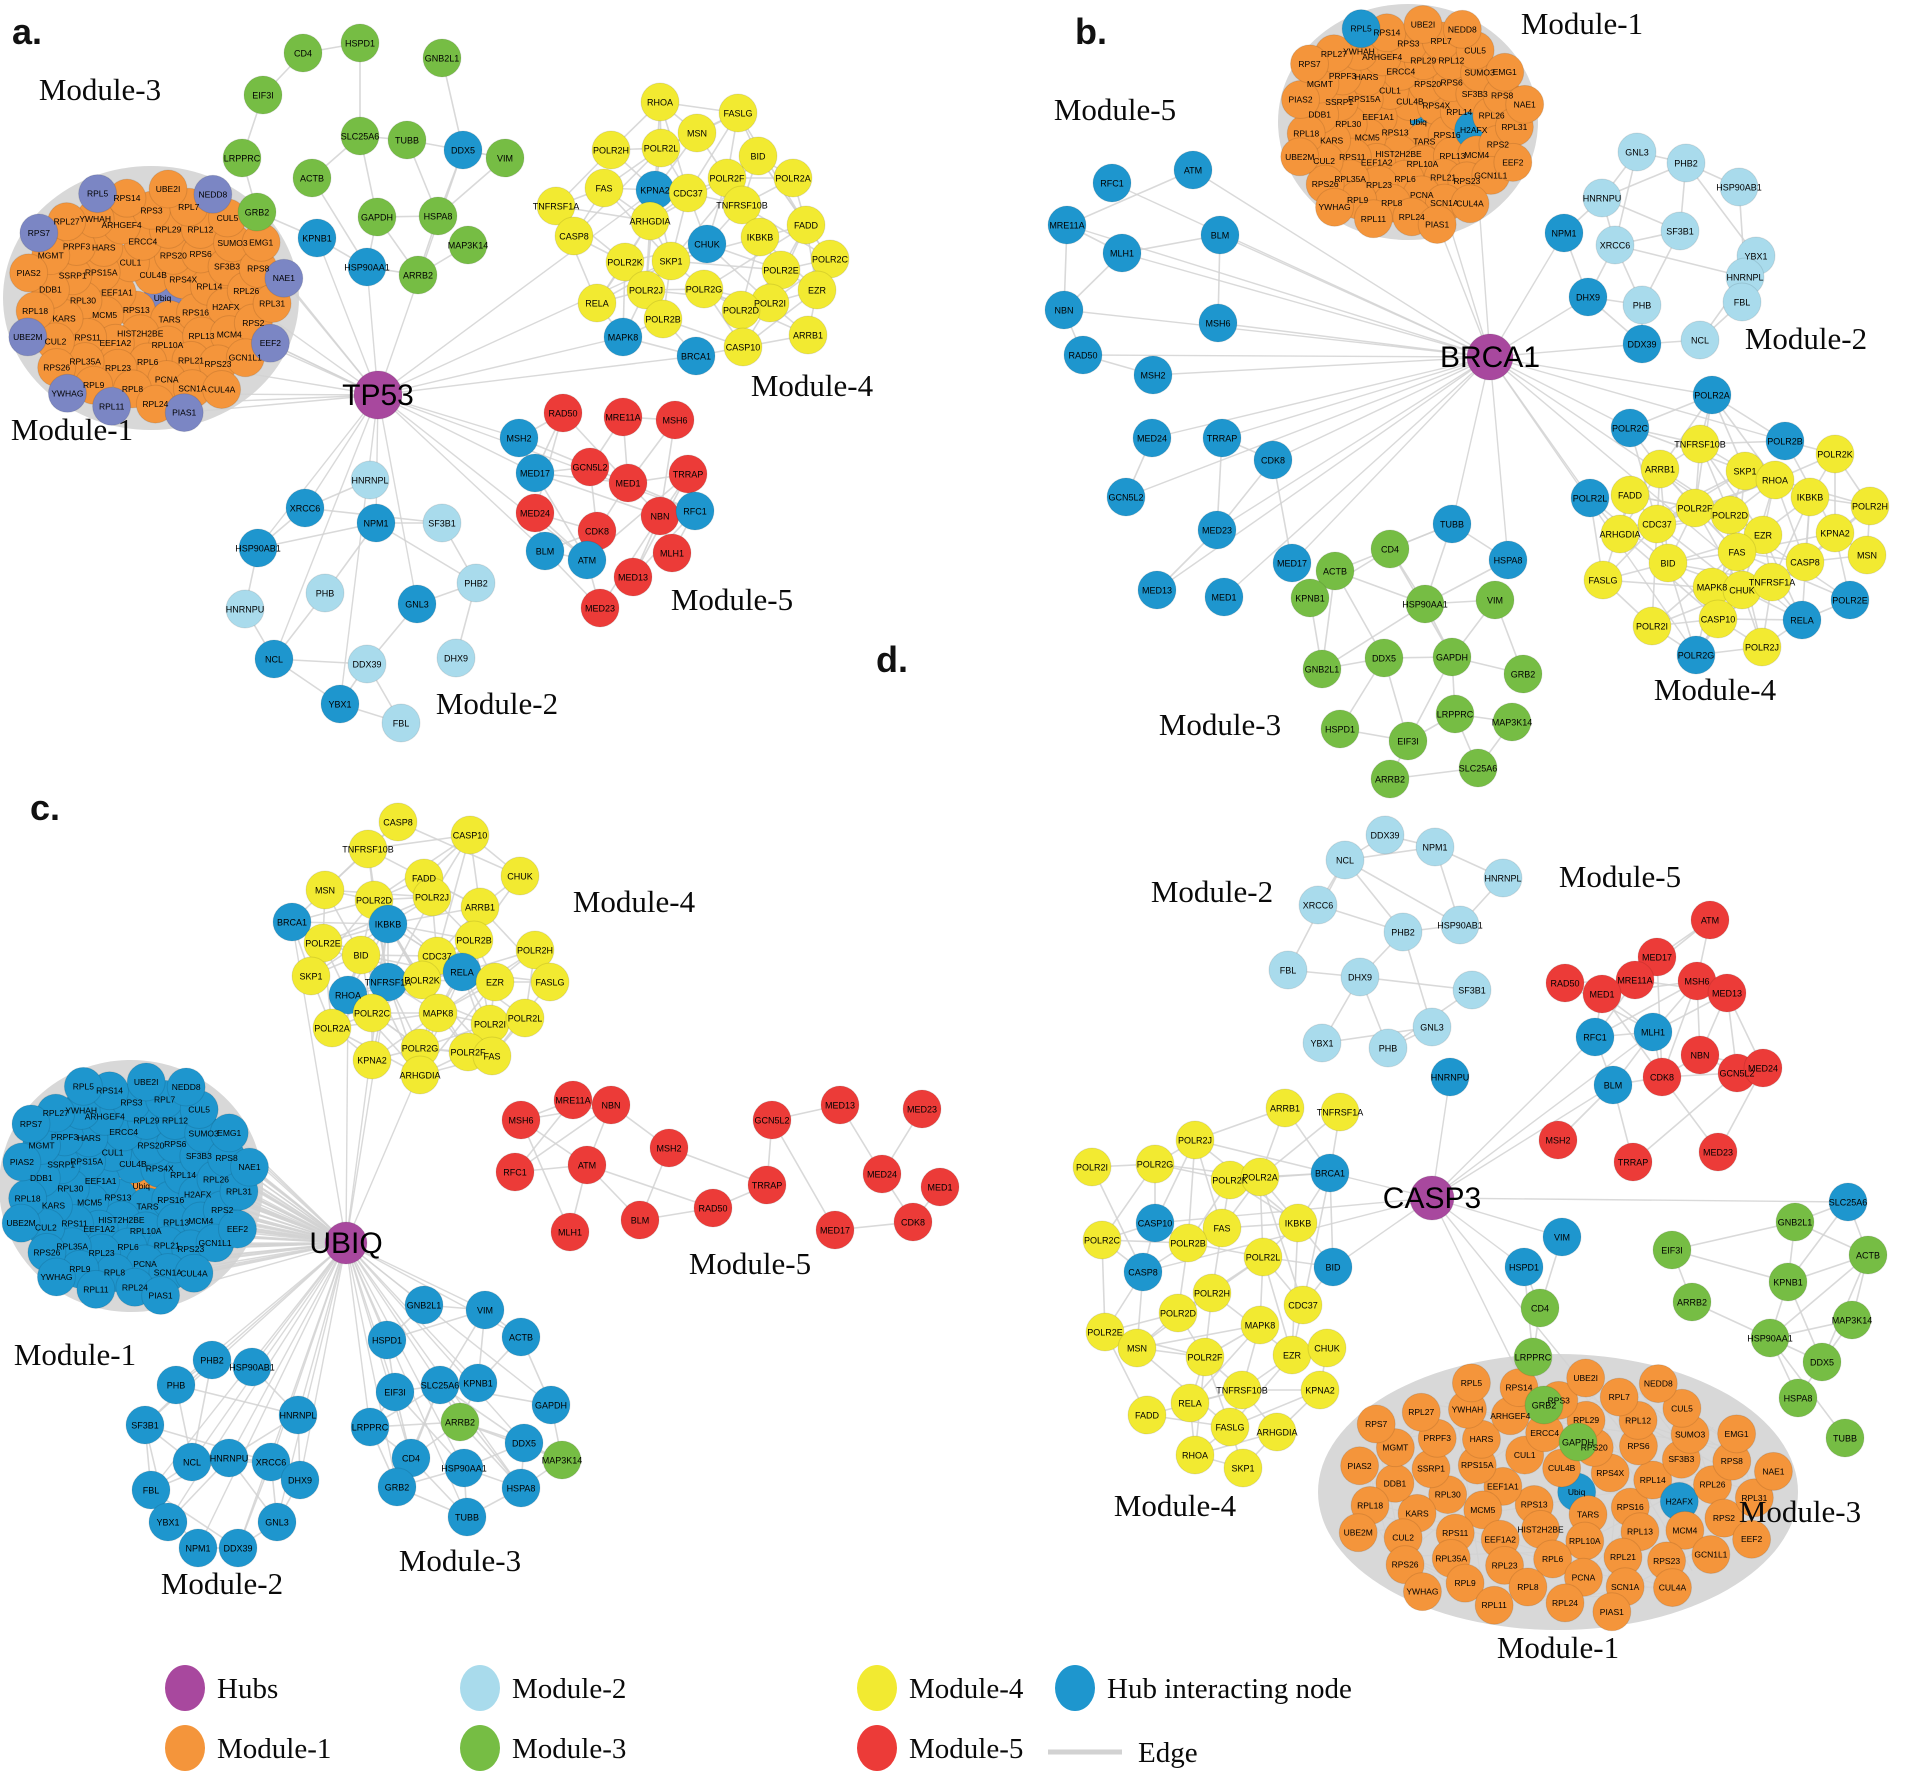 Image resolution: width=1923 pixels, height=1775 pixels. What do you see at coordinates (263, 95) in the screenshot?
I see `node-EIF3I` at bounding box center [263, 95].